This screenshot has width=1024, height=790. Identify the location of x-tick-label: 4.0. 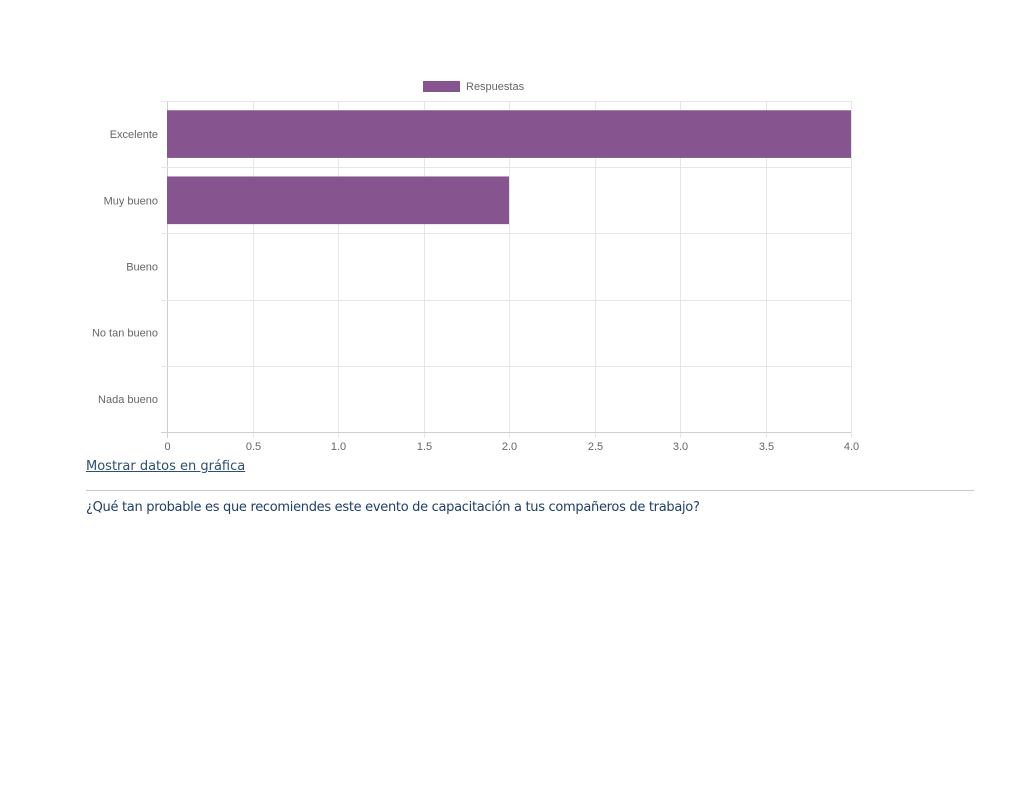
(851, 447).